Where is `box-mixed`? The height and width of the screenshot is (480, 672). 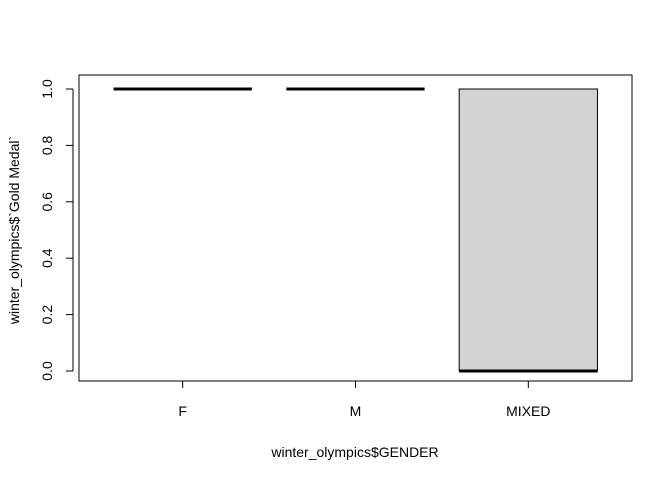 box-mixed is located at coordinates (528, 230).